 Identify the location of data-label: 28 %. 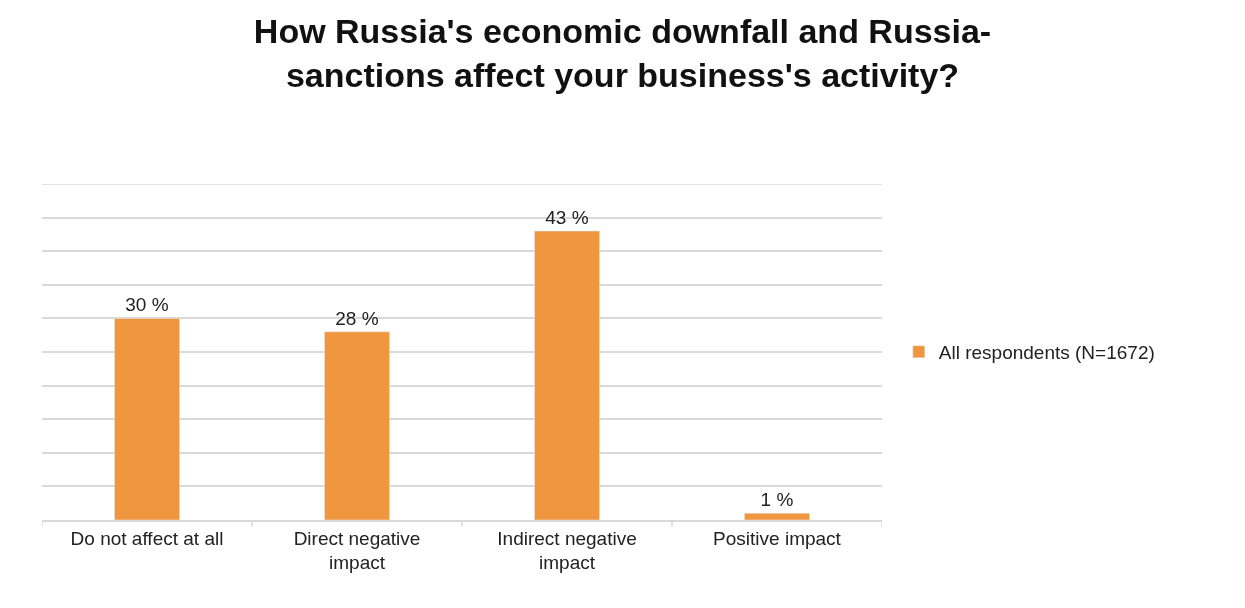
(357, 318).